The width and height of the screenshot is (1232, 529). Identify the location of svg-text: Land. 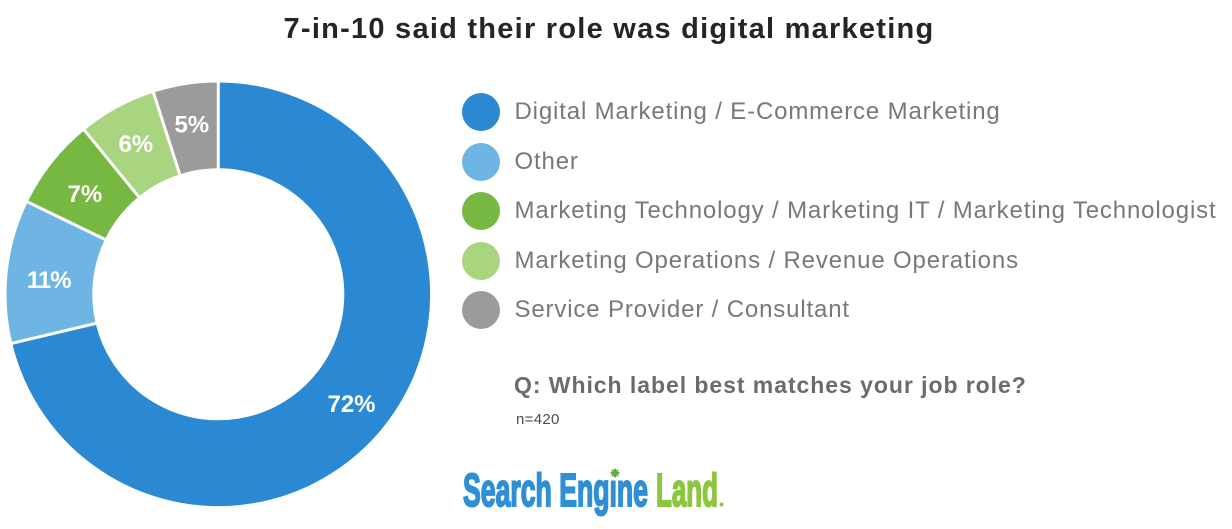
(687, 490).